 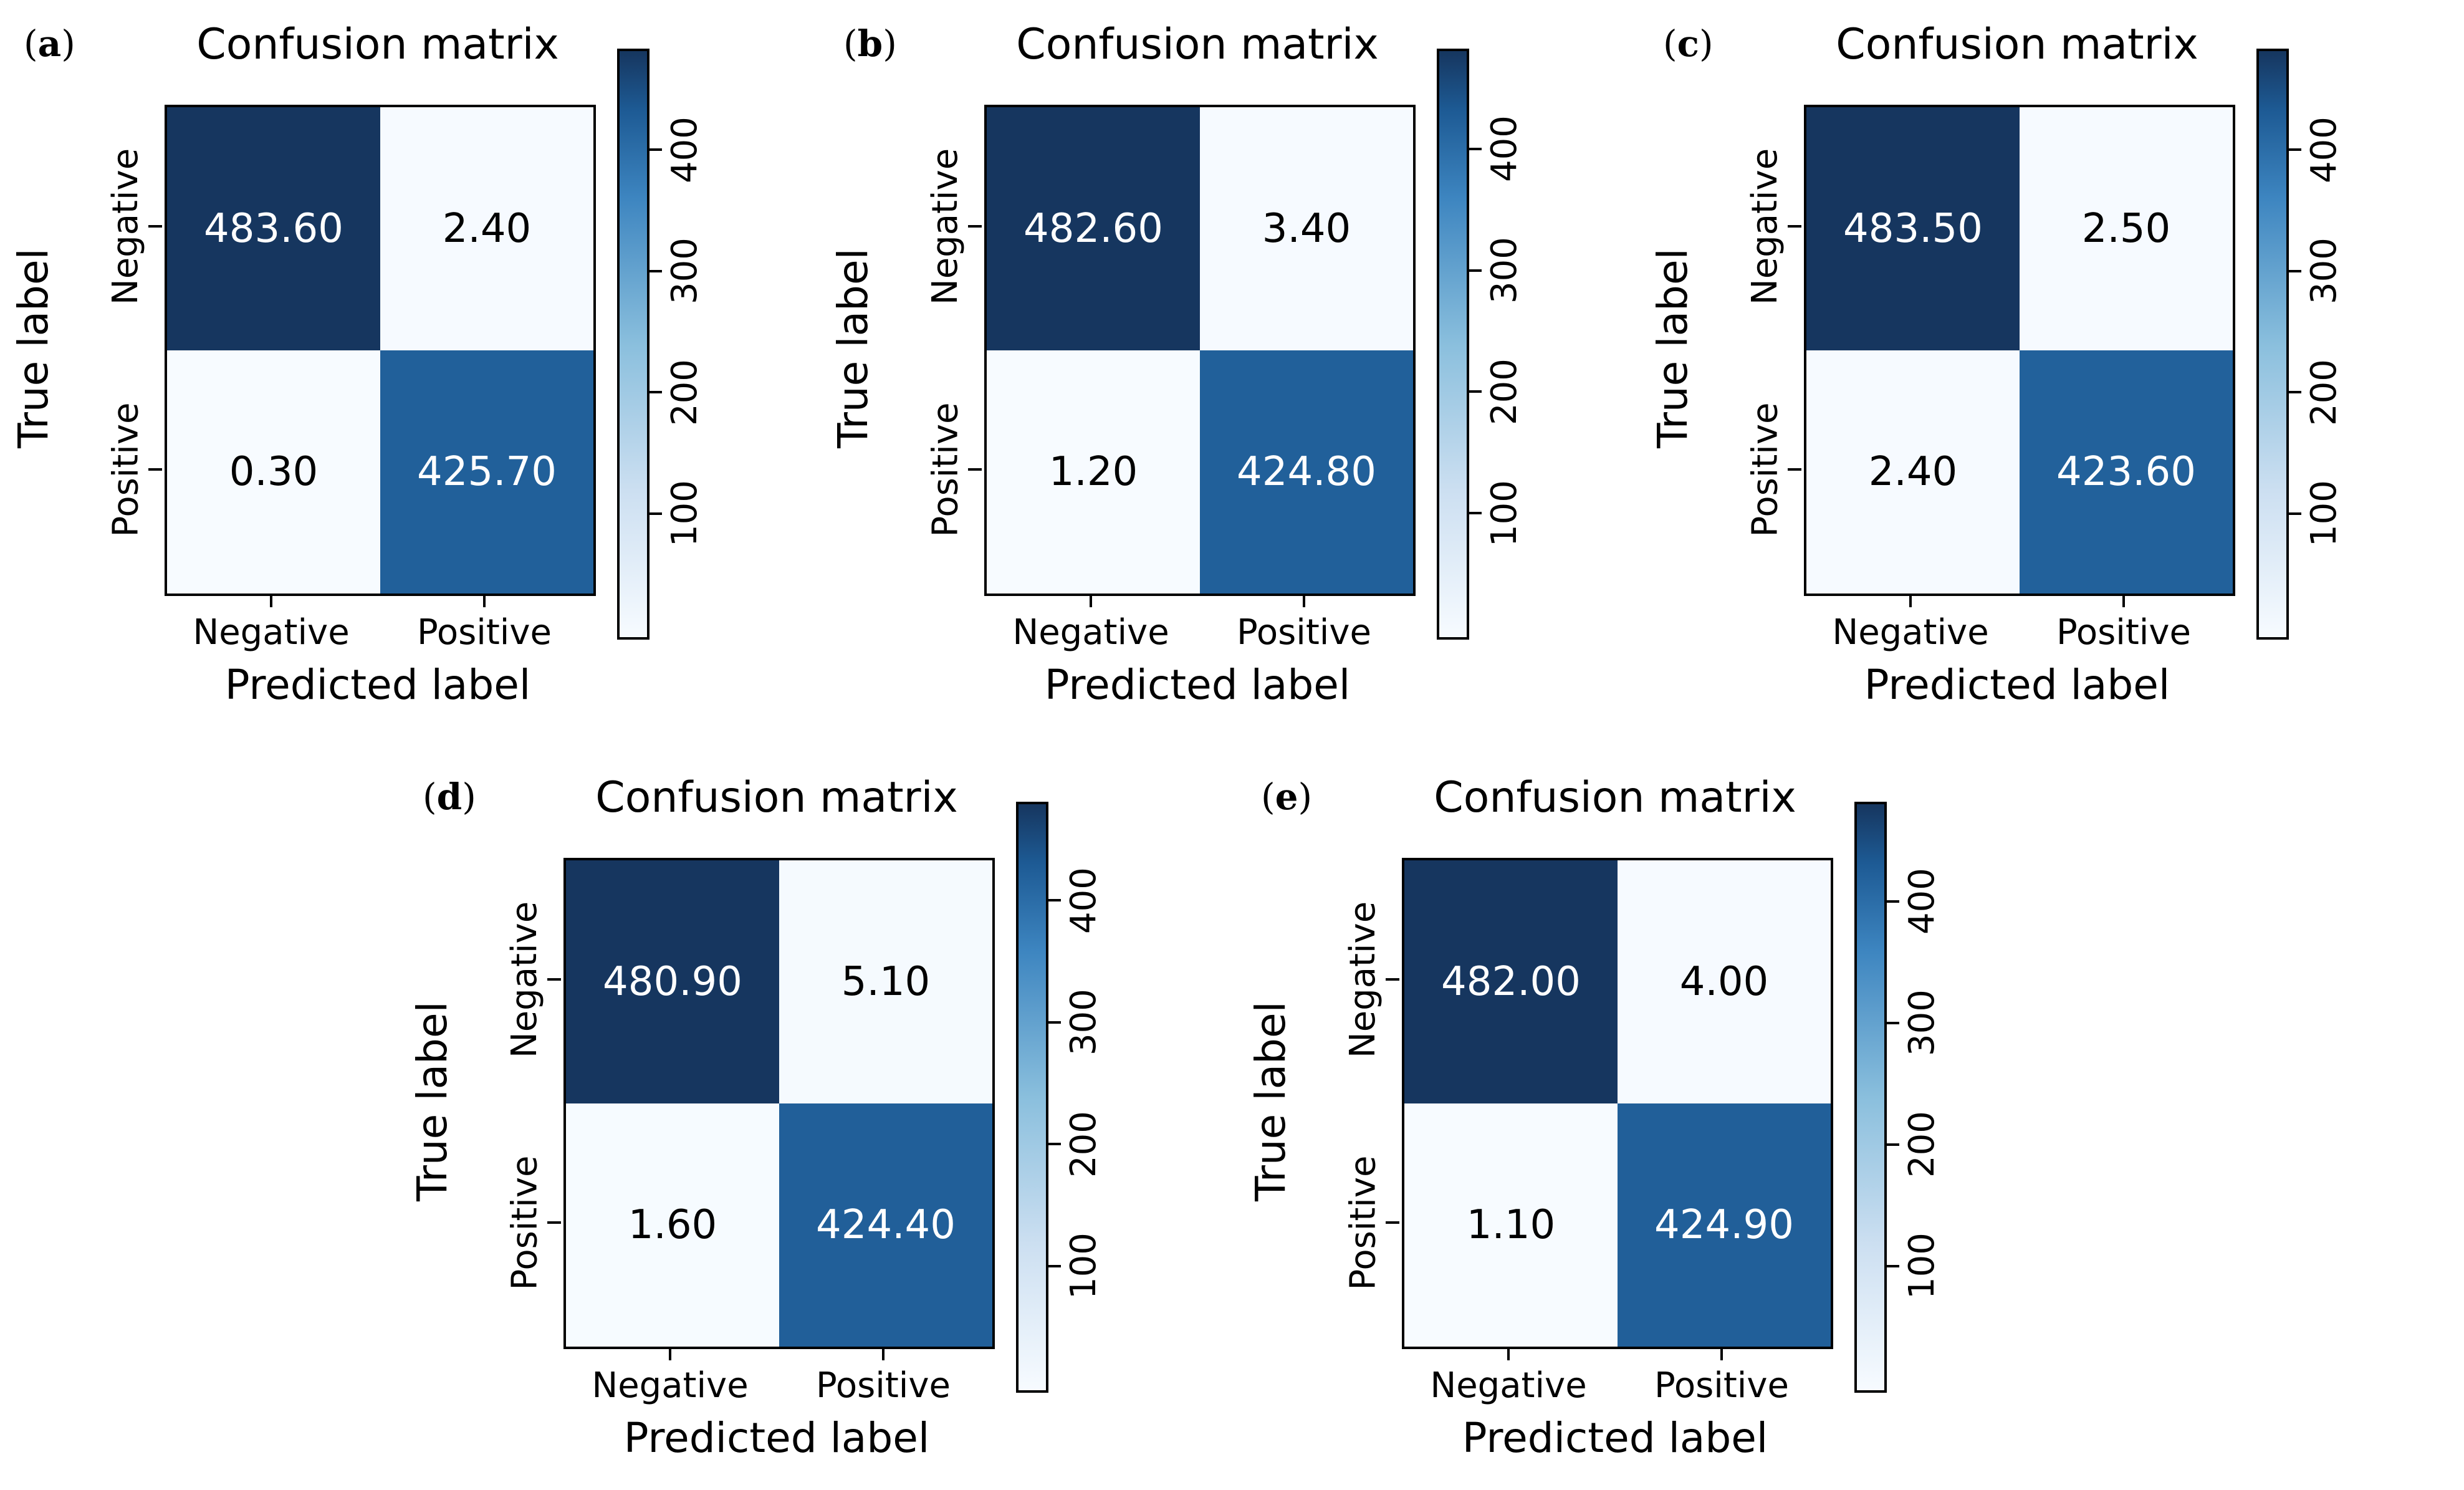 I want to click on cell-true-positive: 424.90, so click(x=1724, y=1225).